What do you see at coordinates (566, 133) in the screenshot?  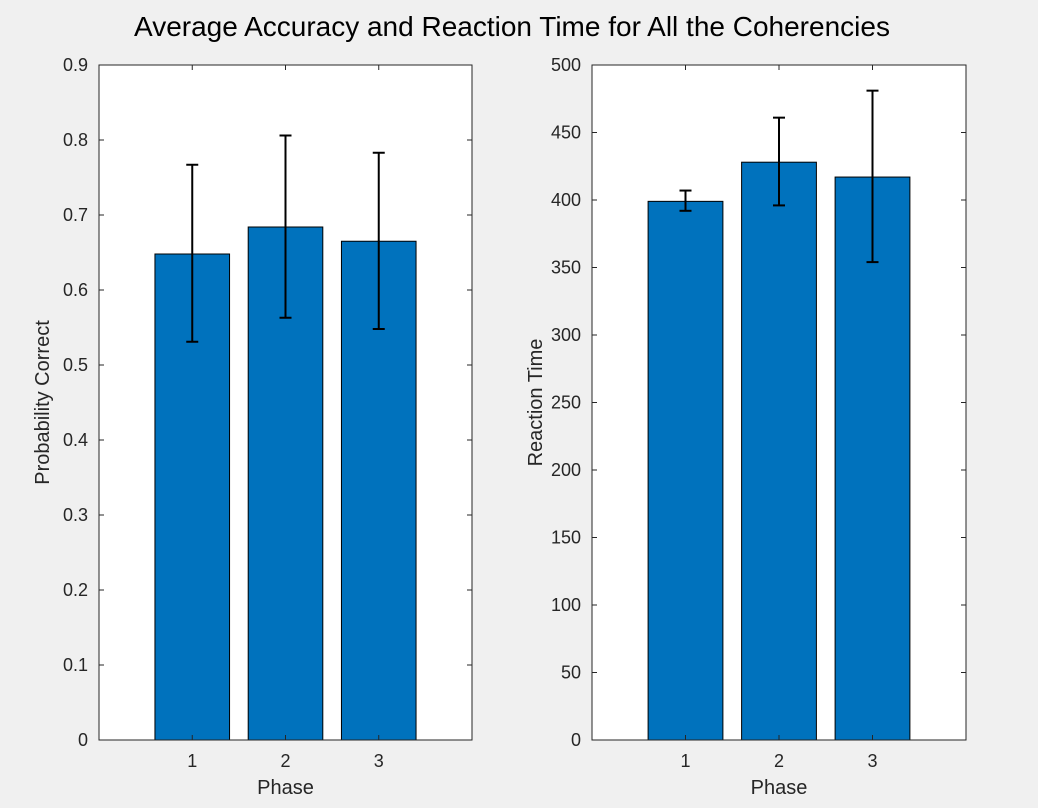 I see `y-tick-label: 450` at bounding box center [566, 133].